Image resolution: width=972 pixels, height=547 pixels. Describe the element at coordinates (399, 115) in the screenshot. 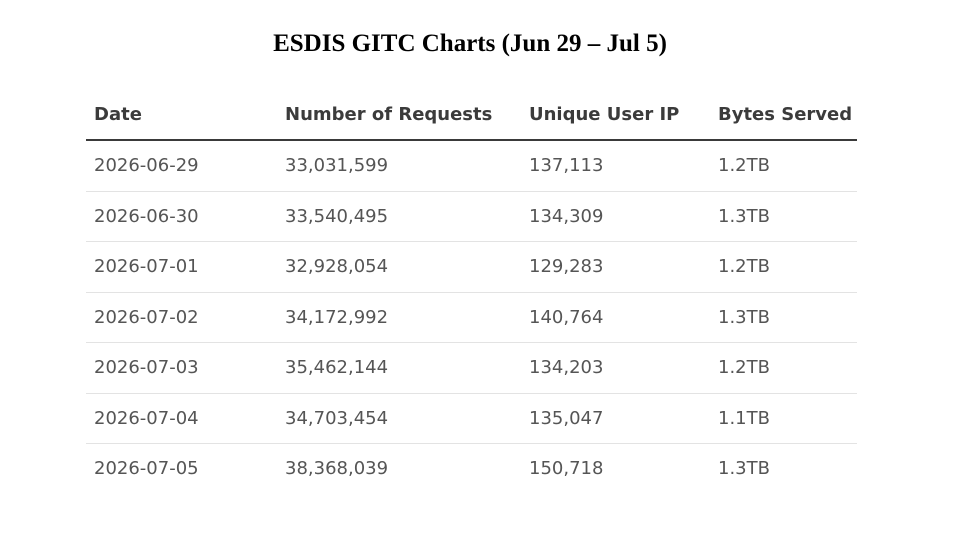

I see `header-number-of-requests: Number of Requests` at that location.